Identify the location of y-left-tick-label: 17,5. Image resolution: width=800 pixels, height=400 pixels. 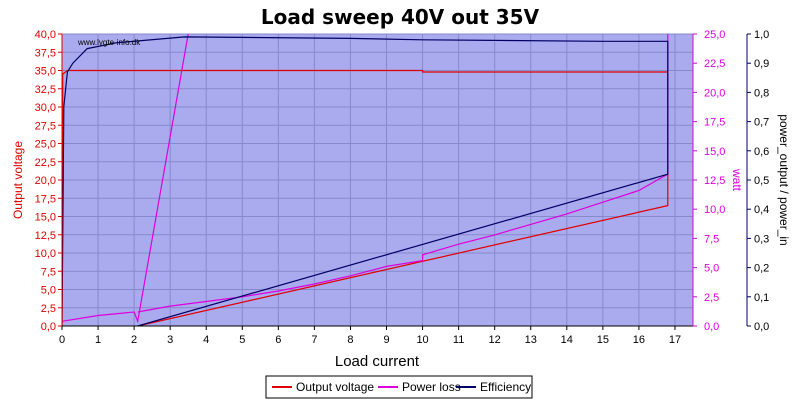
(45, 199).